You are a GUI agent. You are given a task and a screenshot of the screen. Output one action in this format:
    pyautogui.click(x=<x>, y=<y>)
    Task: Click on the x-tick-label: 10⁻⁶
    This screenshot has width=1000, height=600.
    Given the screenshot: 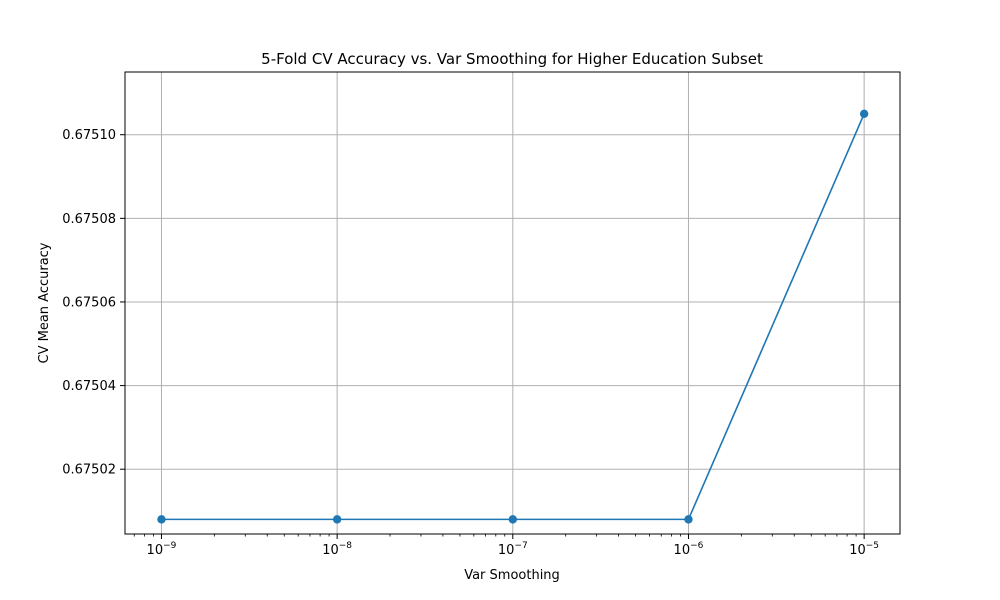 What is the action you would take?
    pyautogui.click(x=689, y=549)
    